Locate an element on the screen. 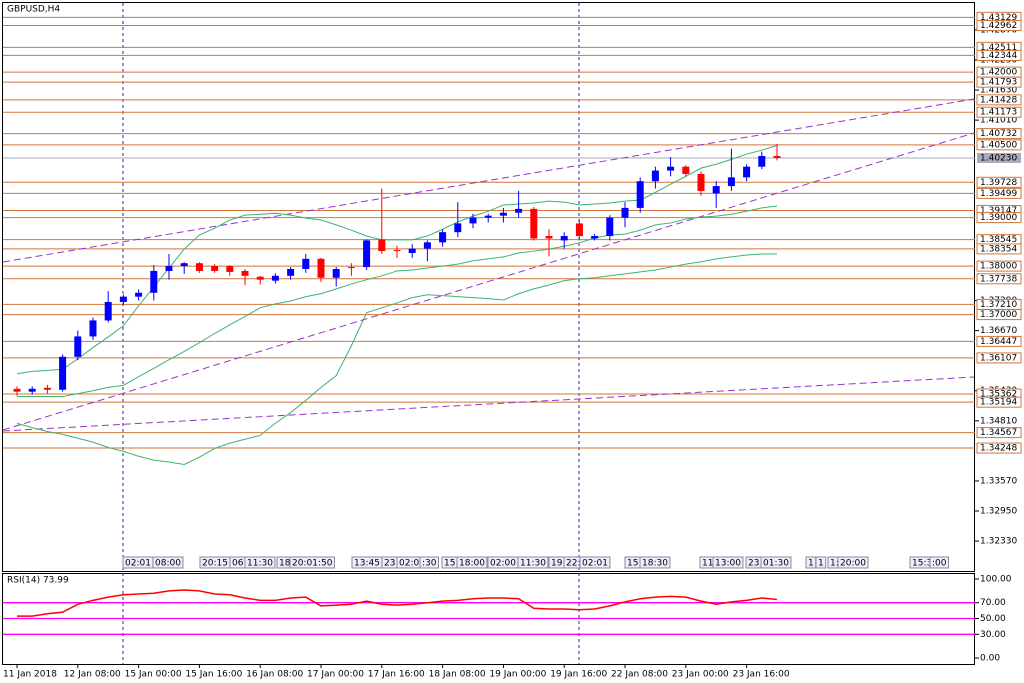  rsi-line is located at coordinates (397, 603).